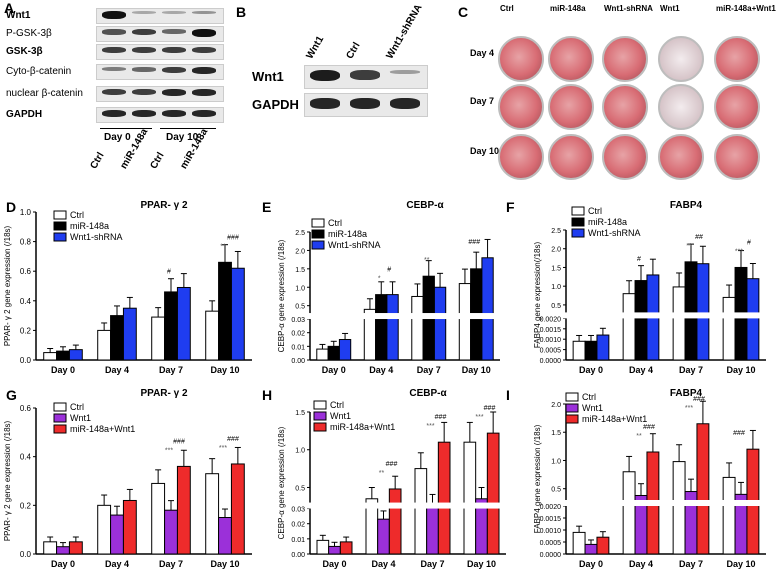  I want to click on day-label: Day 10, so click(182, 137).